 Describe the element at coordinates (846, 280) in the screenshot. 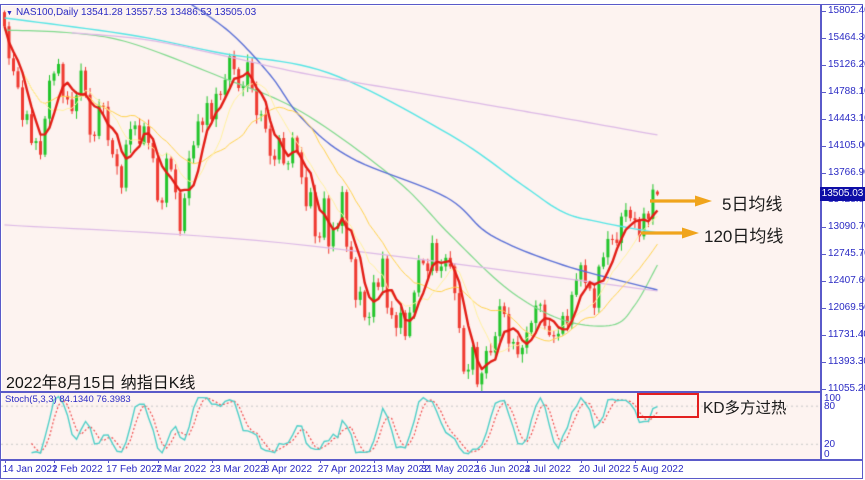

I see `price-axis-label: 12407.60` at that location.